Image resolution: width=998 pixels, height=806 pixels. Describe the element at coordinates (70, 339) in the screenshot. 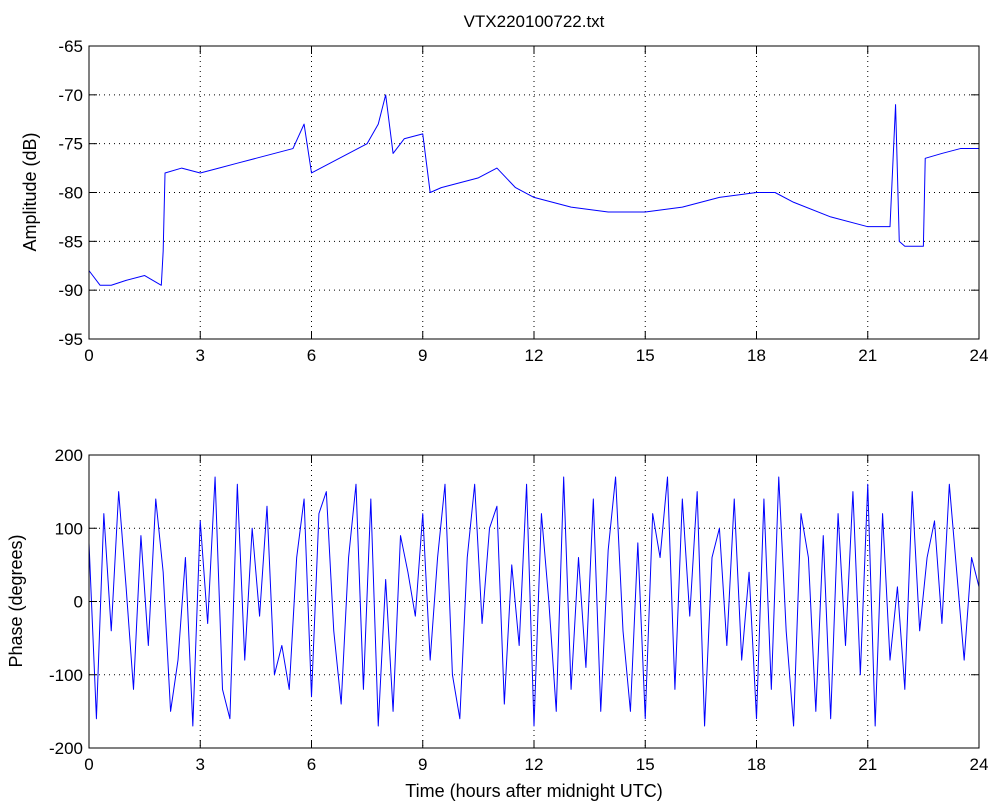

I see `amplitude-y-tick-label: -95` at that location.